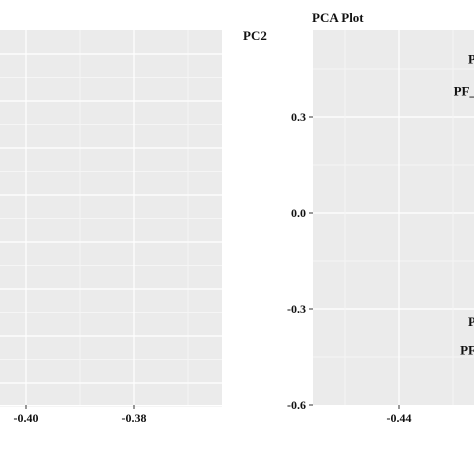  What do you see at coordinates (467, 350) in the screenshot?
I see `point-label: PF` at bounding box center [467, 350].